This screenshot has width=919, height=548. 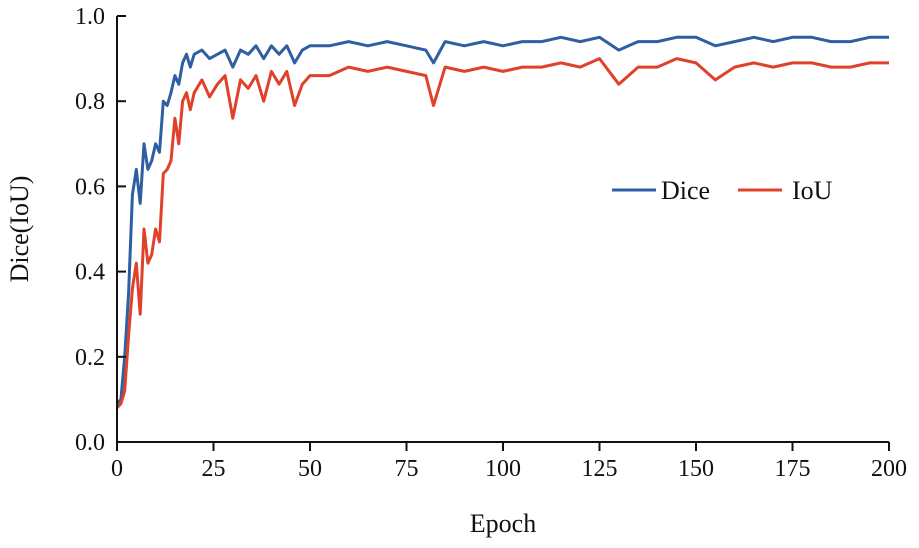 I want to click on y-tick-label: 0.8, so click(x=90, y=102).